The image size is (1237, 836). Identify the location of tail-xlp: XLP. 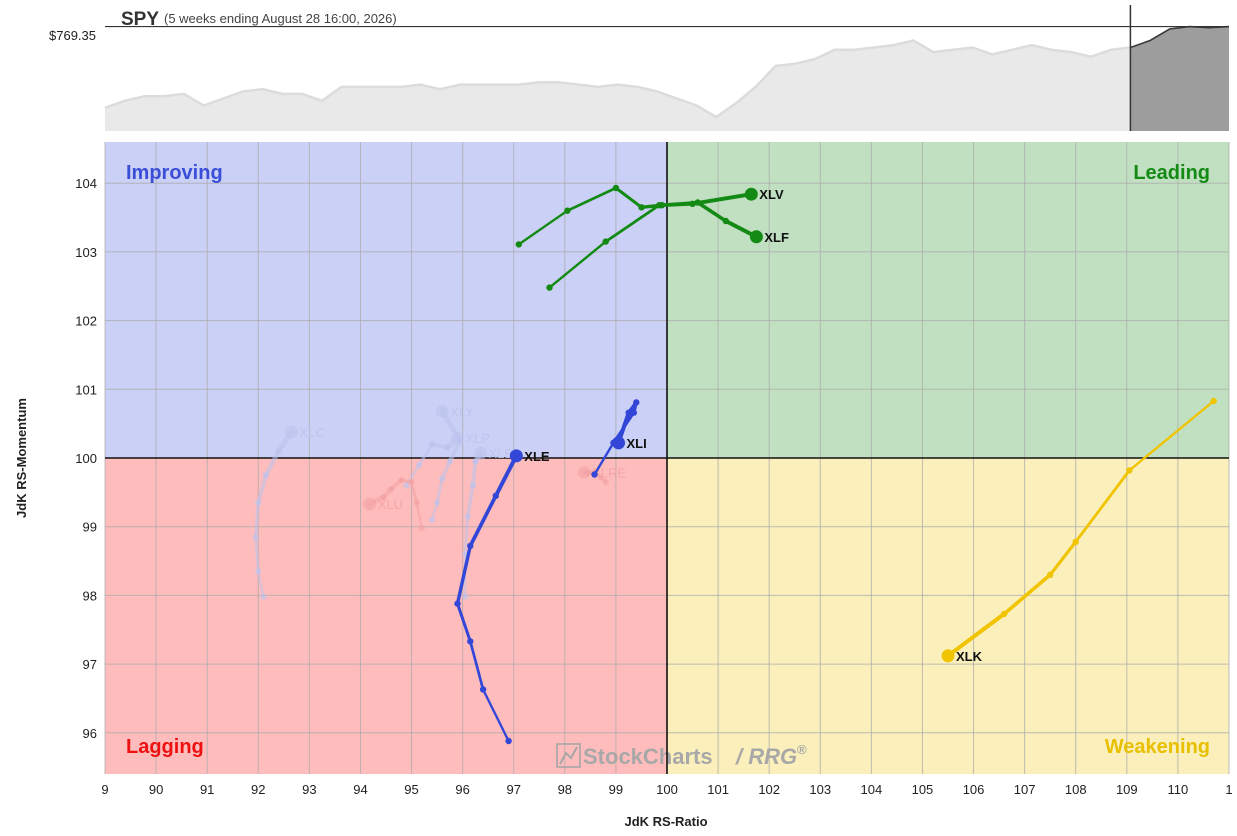
(446, 460).